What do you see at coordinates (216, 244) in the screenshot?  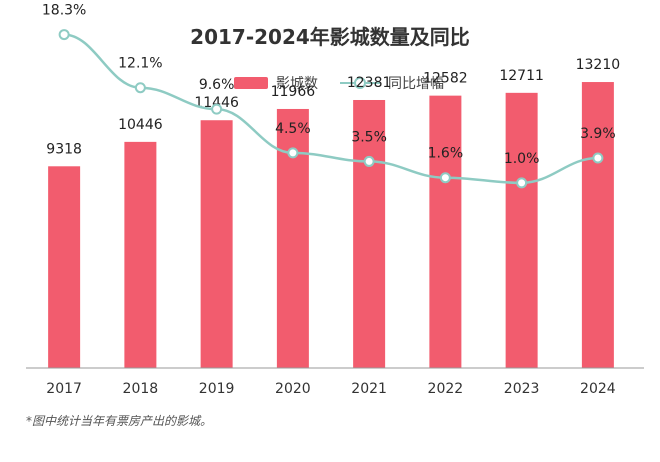 I see `bar-2019` at bounding box center [216, 244].